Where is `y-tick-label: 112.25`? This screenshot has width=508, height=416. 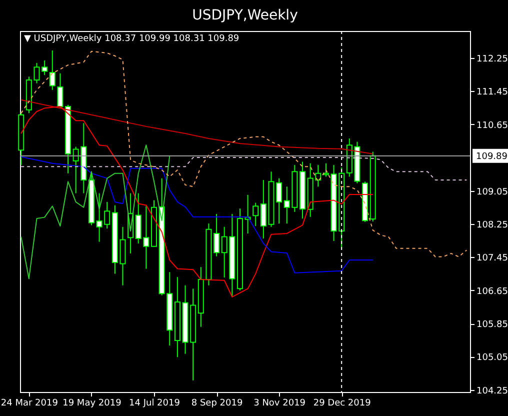 y-tick-label: 112.25 is located at coordinates (492, 59).